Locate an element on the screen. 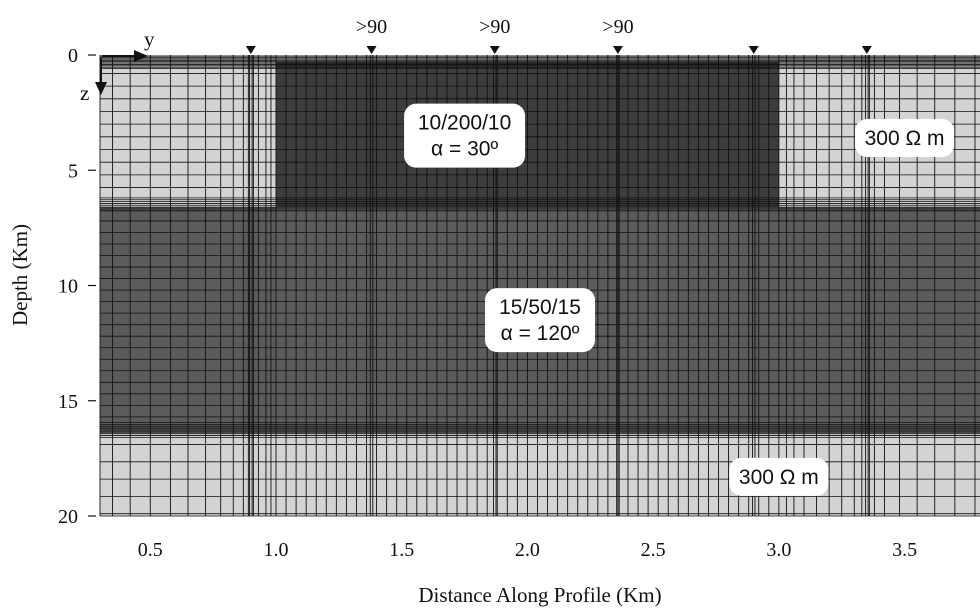 Image resolution: width=980 pixels, height=611 pixels. x-tick-label: 3.5 is located at coordinates (904, 550).